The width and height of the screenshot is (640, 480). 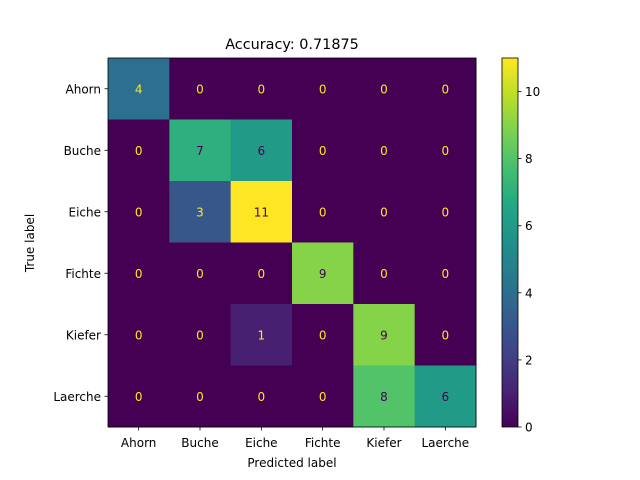 I want to click on colorbar-tick-label: 6, so click(x=529, y=226).